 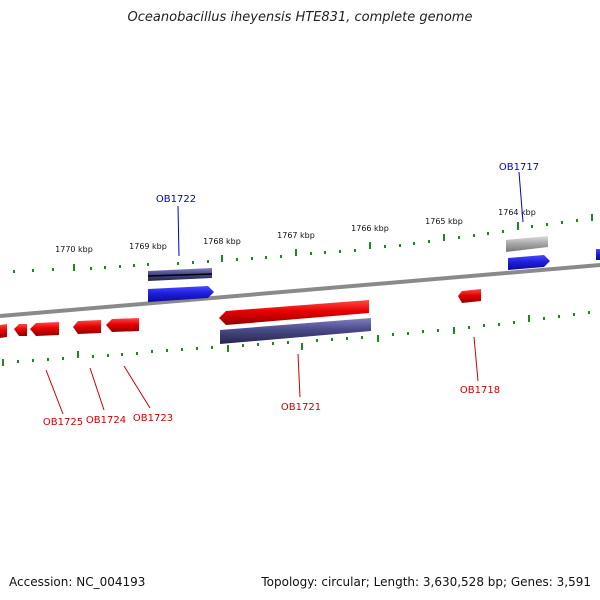 I want to click on scale-label-1770: 1770 kbp, so click(x=74, y=249).